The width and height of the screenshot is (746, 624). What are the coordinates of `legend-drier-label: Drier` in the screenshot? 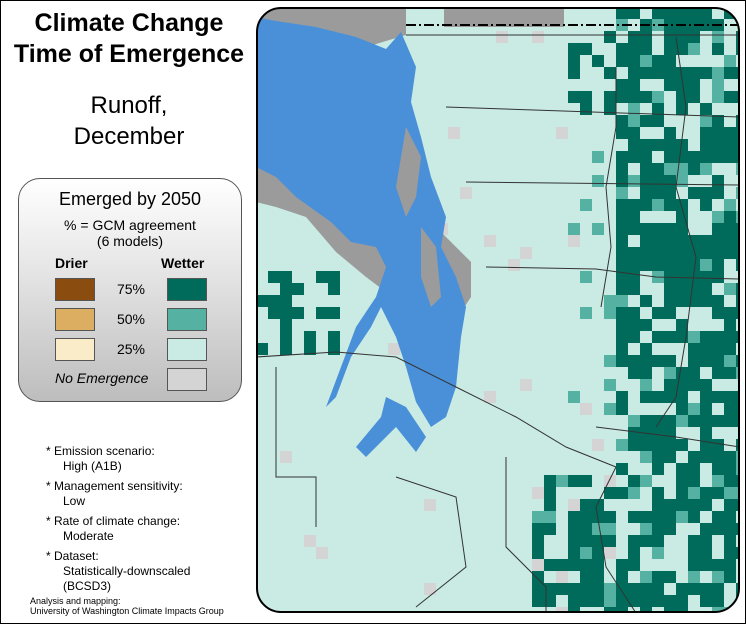 It's located at (71, 263).